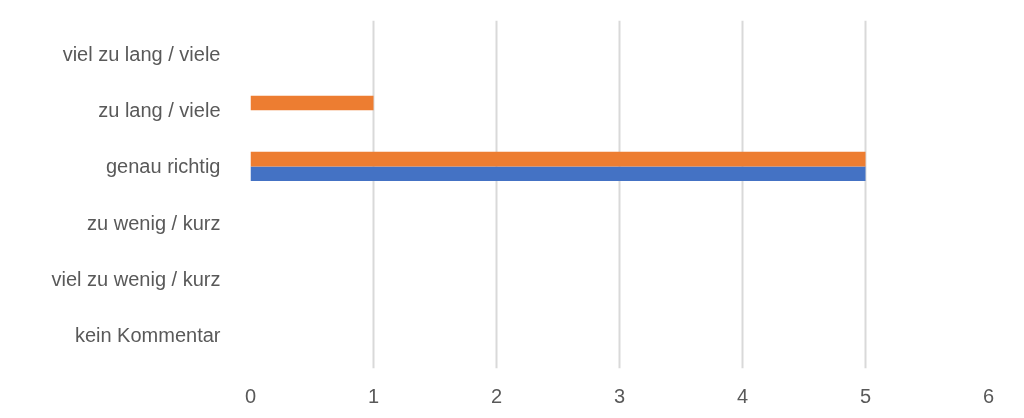 The image size is (1024, 418). What do you see at coordinates (154, 222) in the screenshot?
I see `y-tick-label: zu wenig / kurz` at bounding box center [154, 222].